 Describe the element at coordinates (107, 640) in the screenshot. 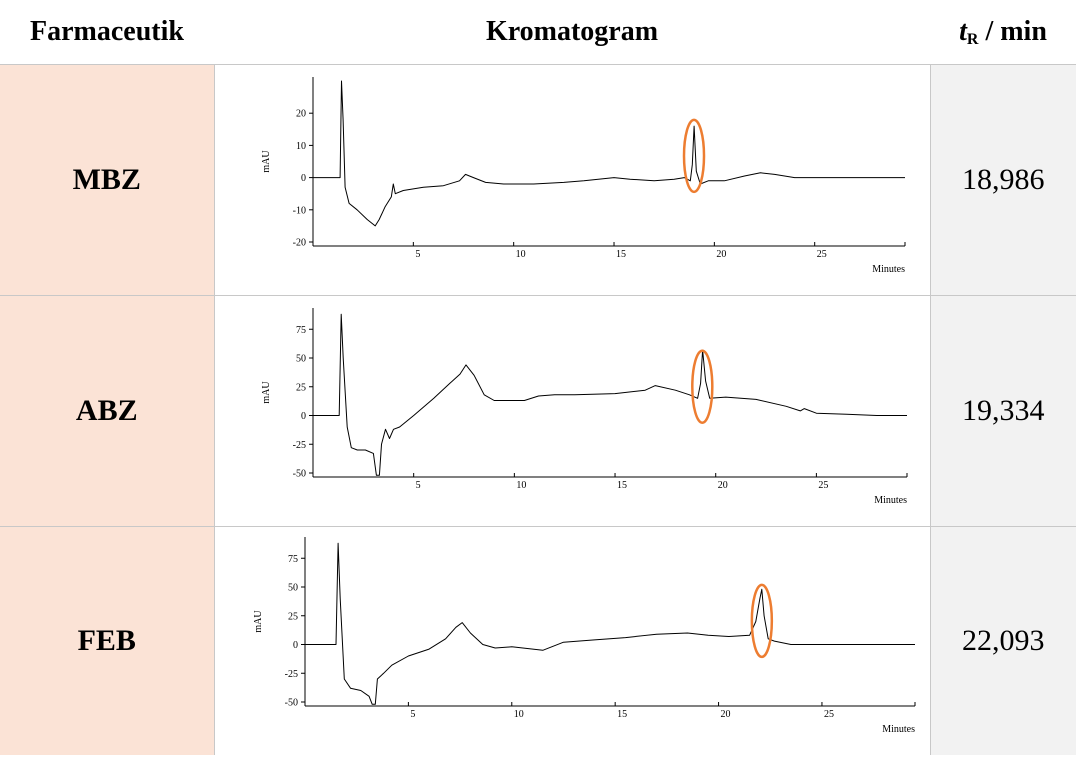

I see `drug-name: FEB` at that location.